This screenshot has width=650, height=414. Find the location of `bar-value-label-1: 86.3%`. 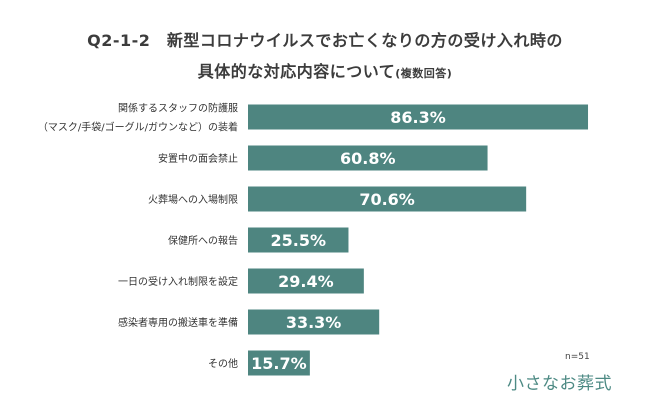

bar-value-label-1: 86.3% is located at coordinates (418, 117).